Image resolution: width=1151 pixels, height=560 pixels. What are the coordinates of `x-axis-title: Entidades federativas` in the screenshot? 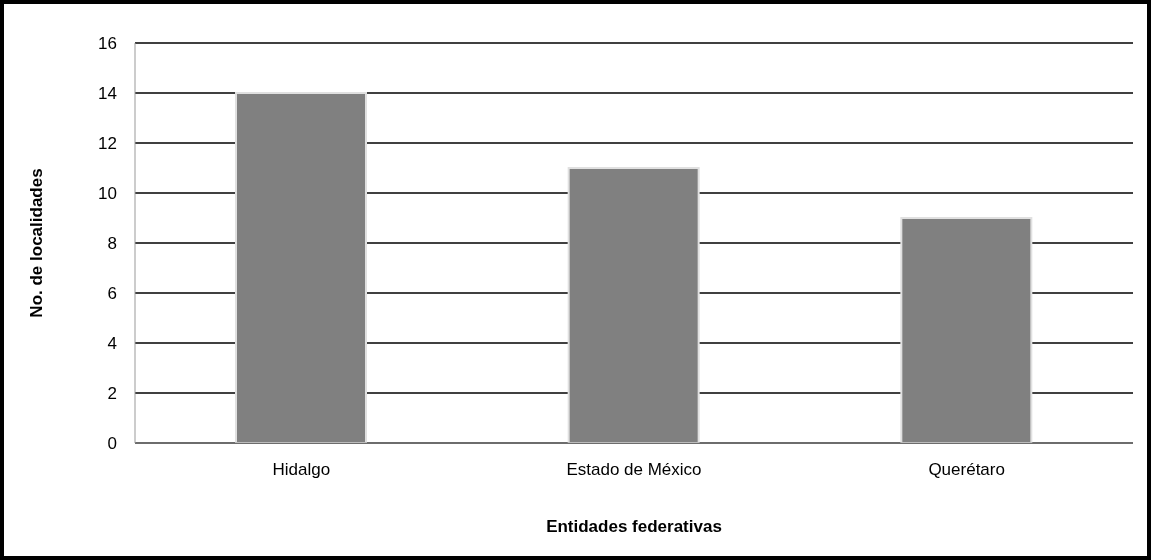 It's located at (634, 526).